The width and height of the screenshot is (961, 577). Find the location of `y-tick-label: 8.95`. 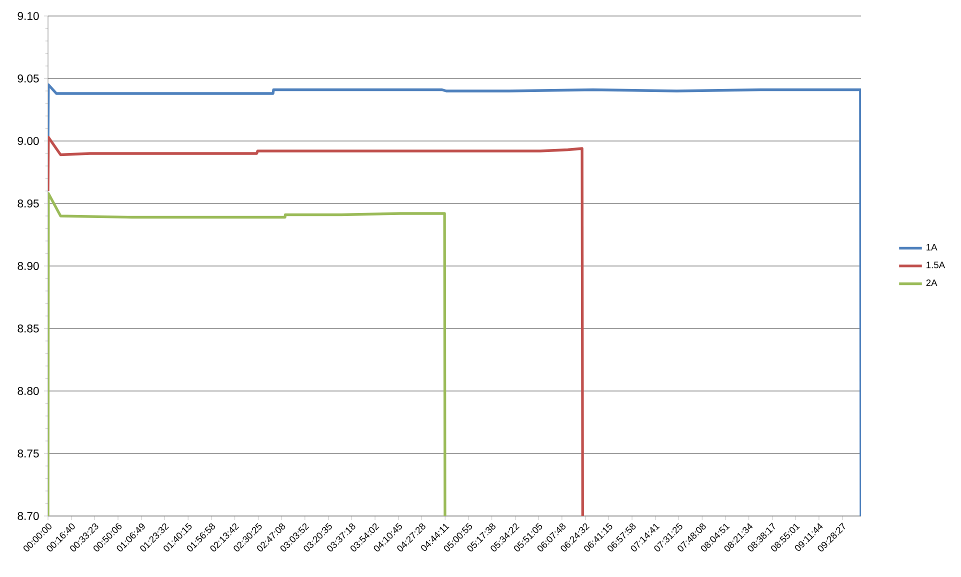

y-tick-label: 8.95 is located at coordinates (28, 203).